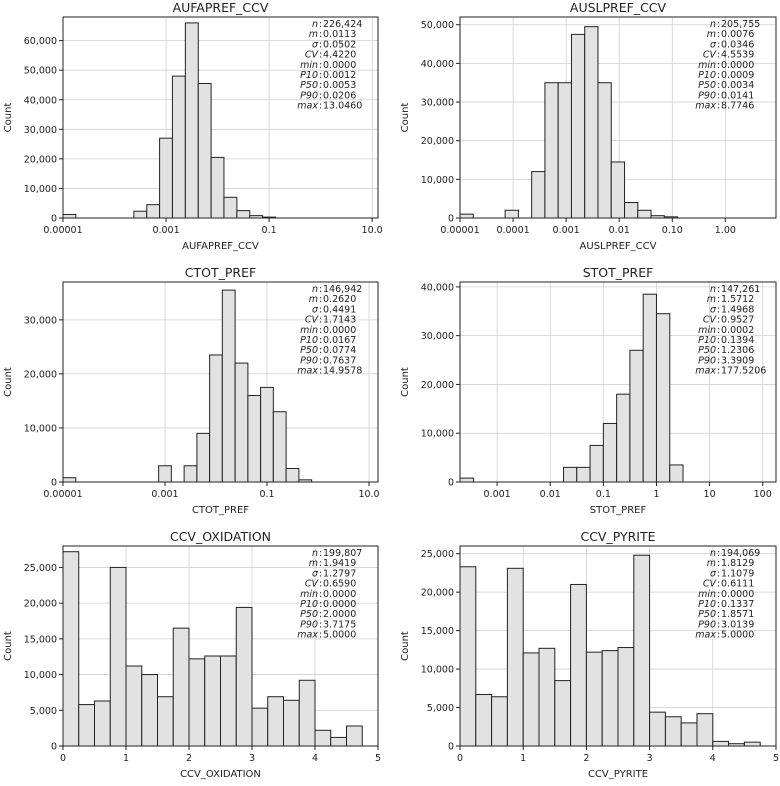 The width and height of the screenshot is (780, 786). What do you see at coordinates (342, 24) in the screenshot?
I see `stat-value-n: 226,424` at bounding box center [342, 24].